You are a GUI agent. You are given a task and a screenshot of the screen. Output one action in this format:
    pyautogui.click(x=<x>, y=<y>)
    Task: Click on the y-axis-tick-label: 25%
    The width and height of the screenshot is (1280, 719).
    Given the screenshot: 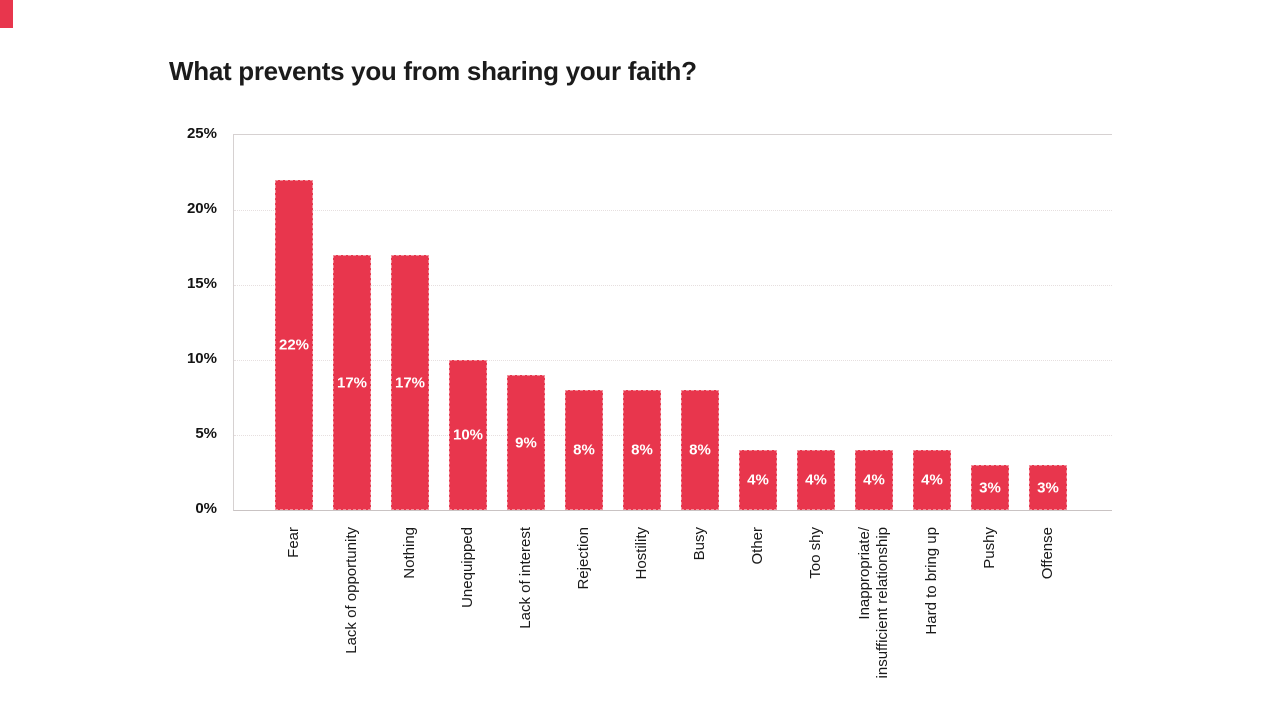 What is the action you would take?
    pyautogui.click(x=201, y=133)
    